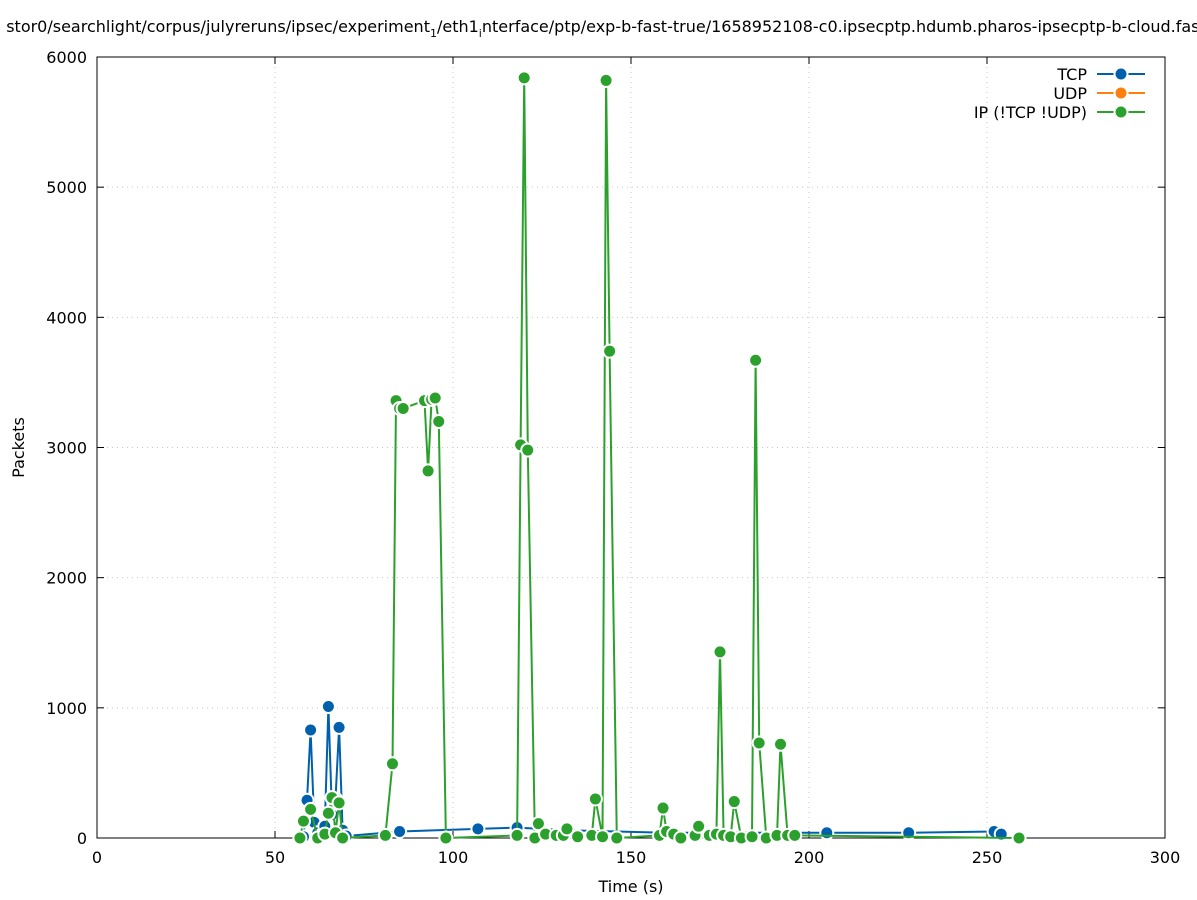 The width and height of the screenshot is (1197, 900). I want to click on legend-label: UDP, so click(1070, 93).